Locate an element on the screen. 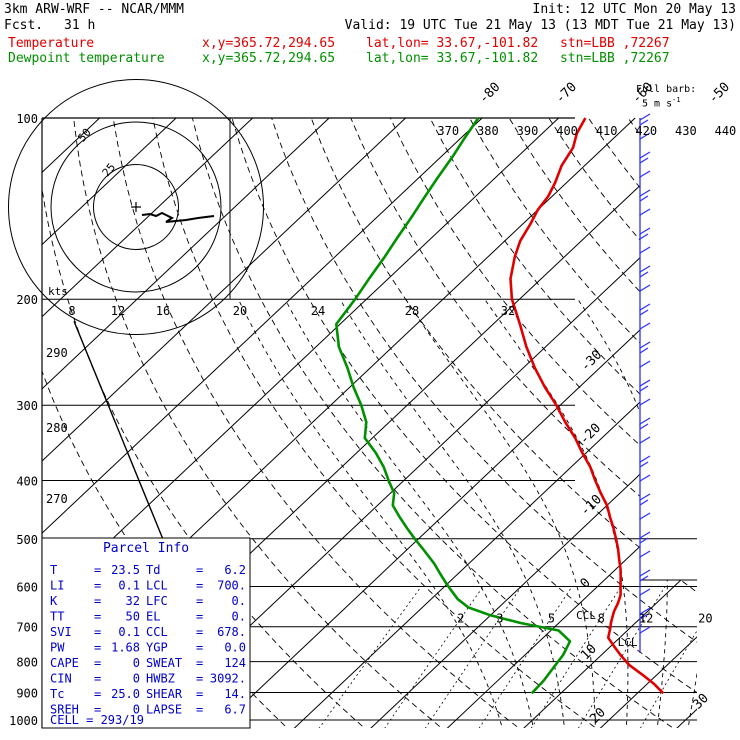  parcel-value: 6.7 is located at coordinates (235, 710).